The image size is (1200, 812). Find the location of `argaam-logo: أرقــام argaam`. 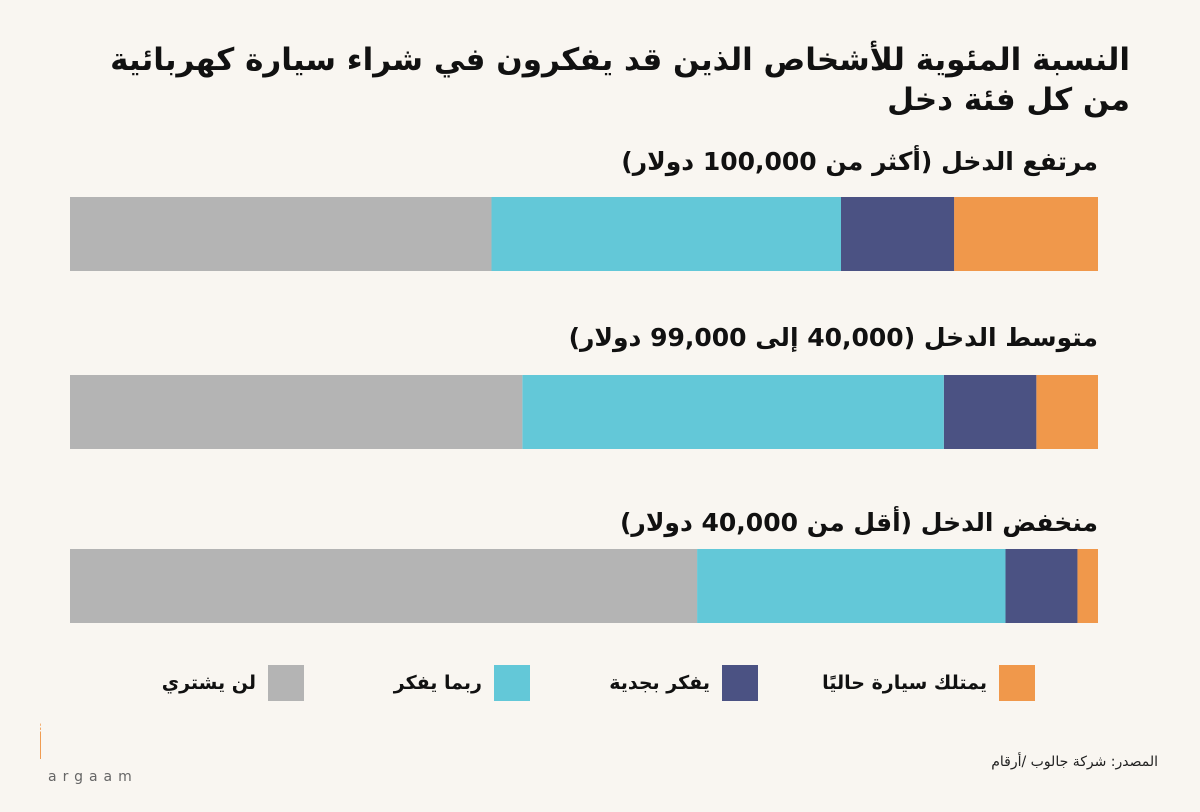

argaam-logo: أرقــام argaam is located at coordinates (89, 754).